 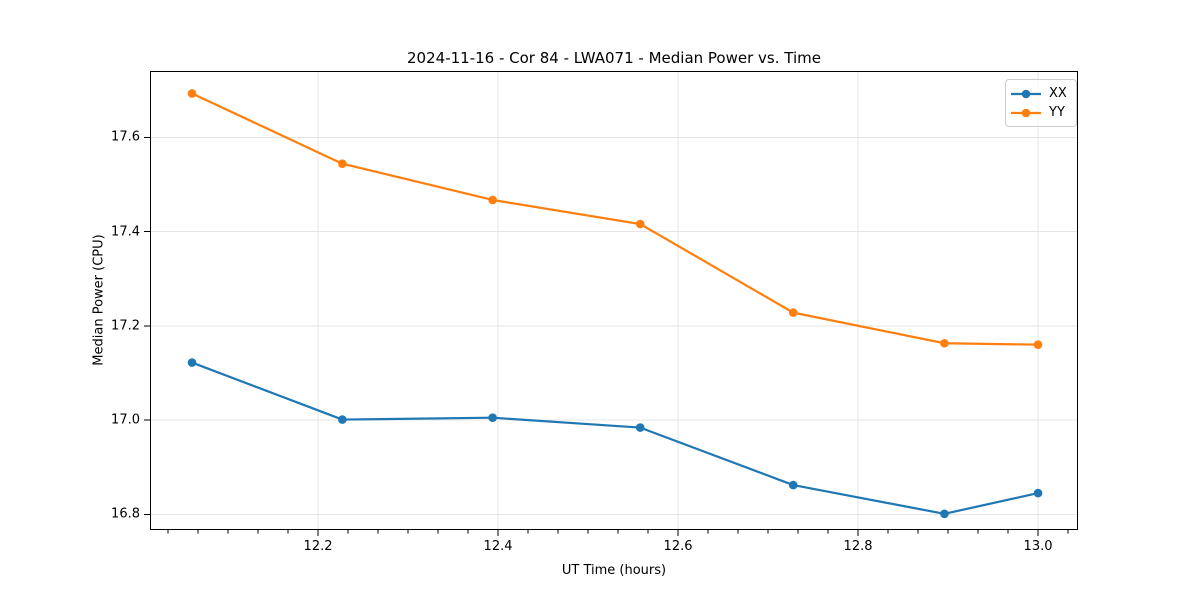 What do you see at coordinates (318, 546) in the screenshot?
I see `x-tick-label: 12.2` at bounding box center [318, 546].